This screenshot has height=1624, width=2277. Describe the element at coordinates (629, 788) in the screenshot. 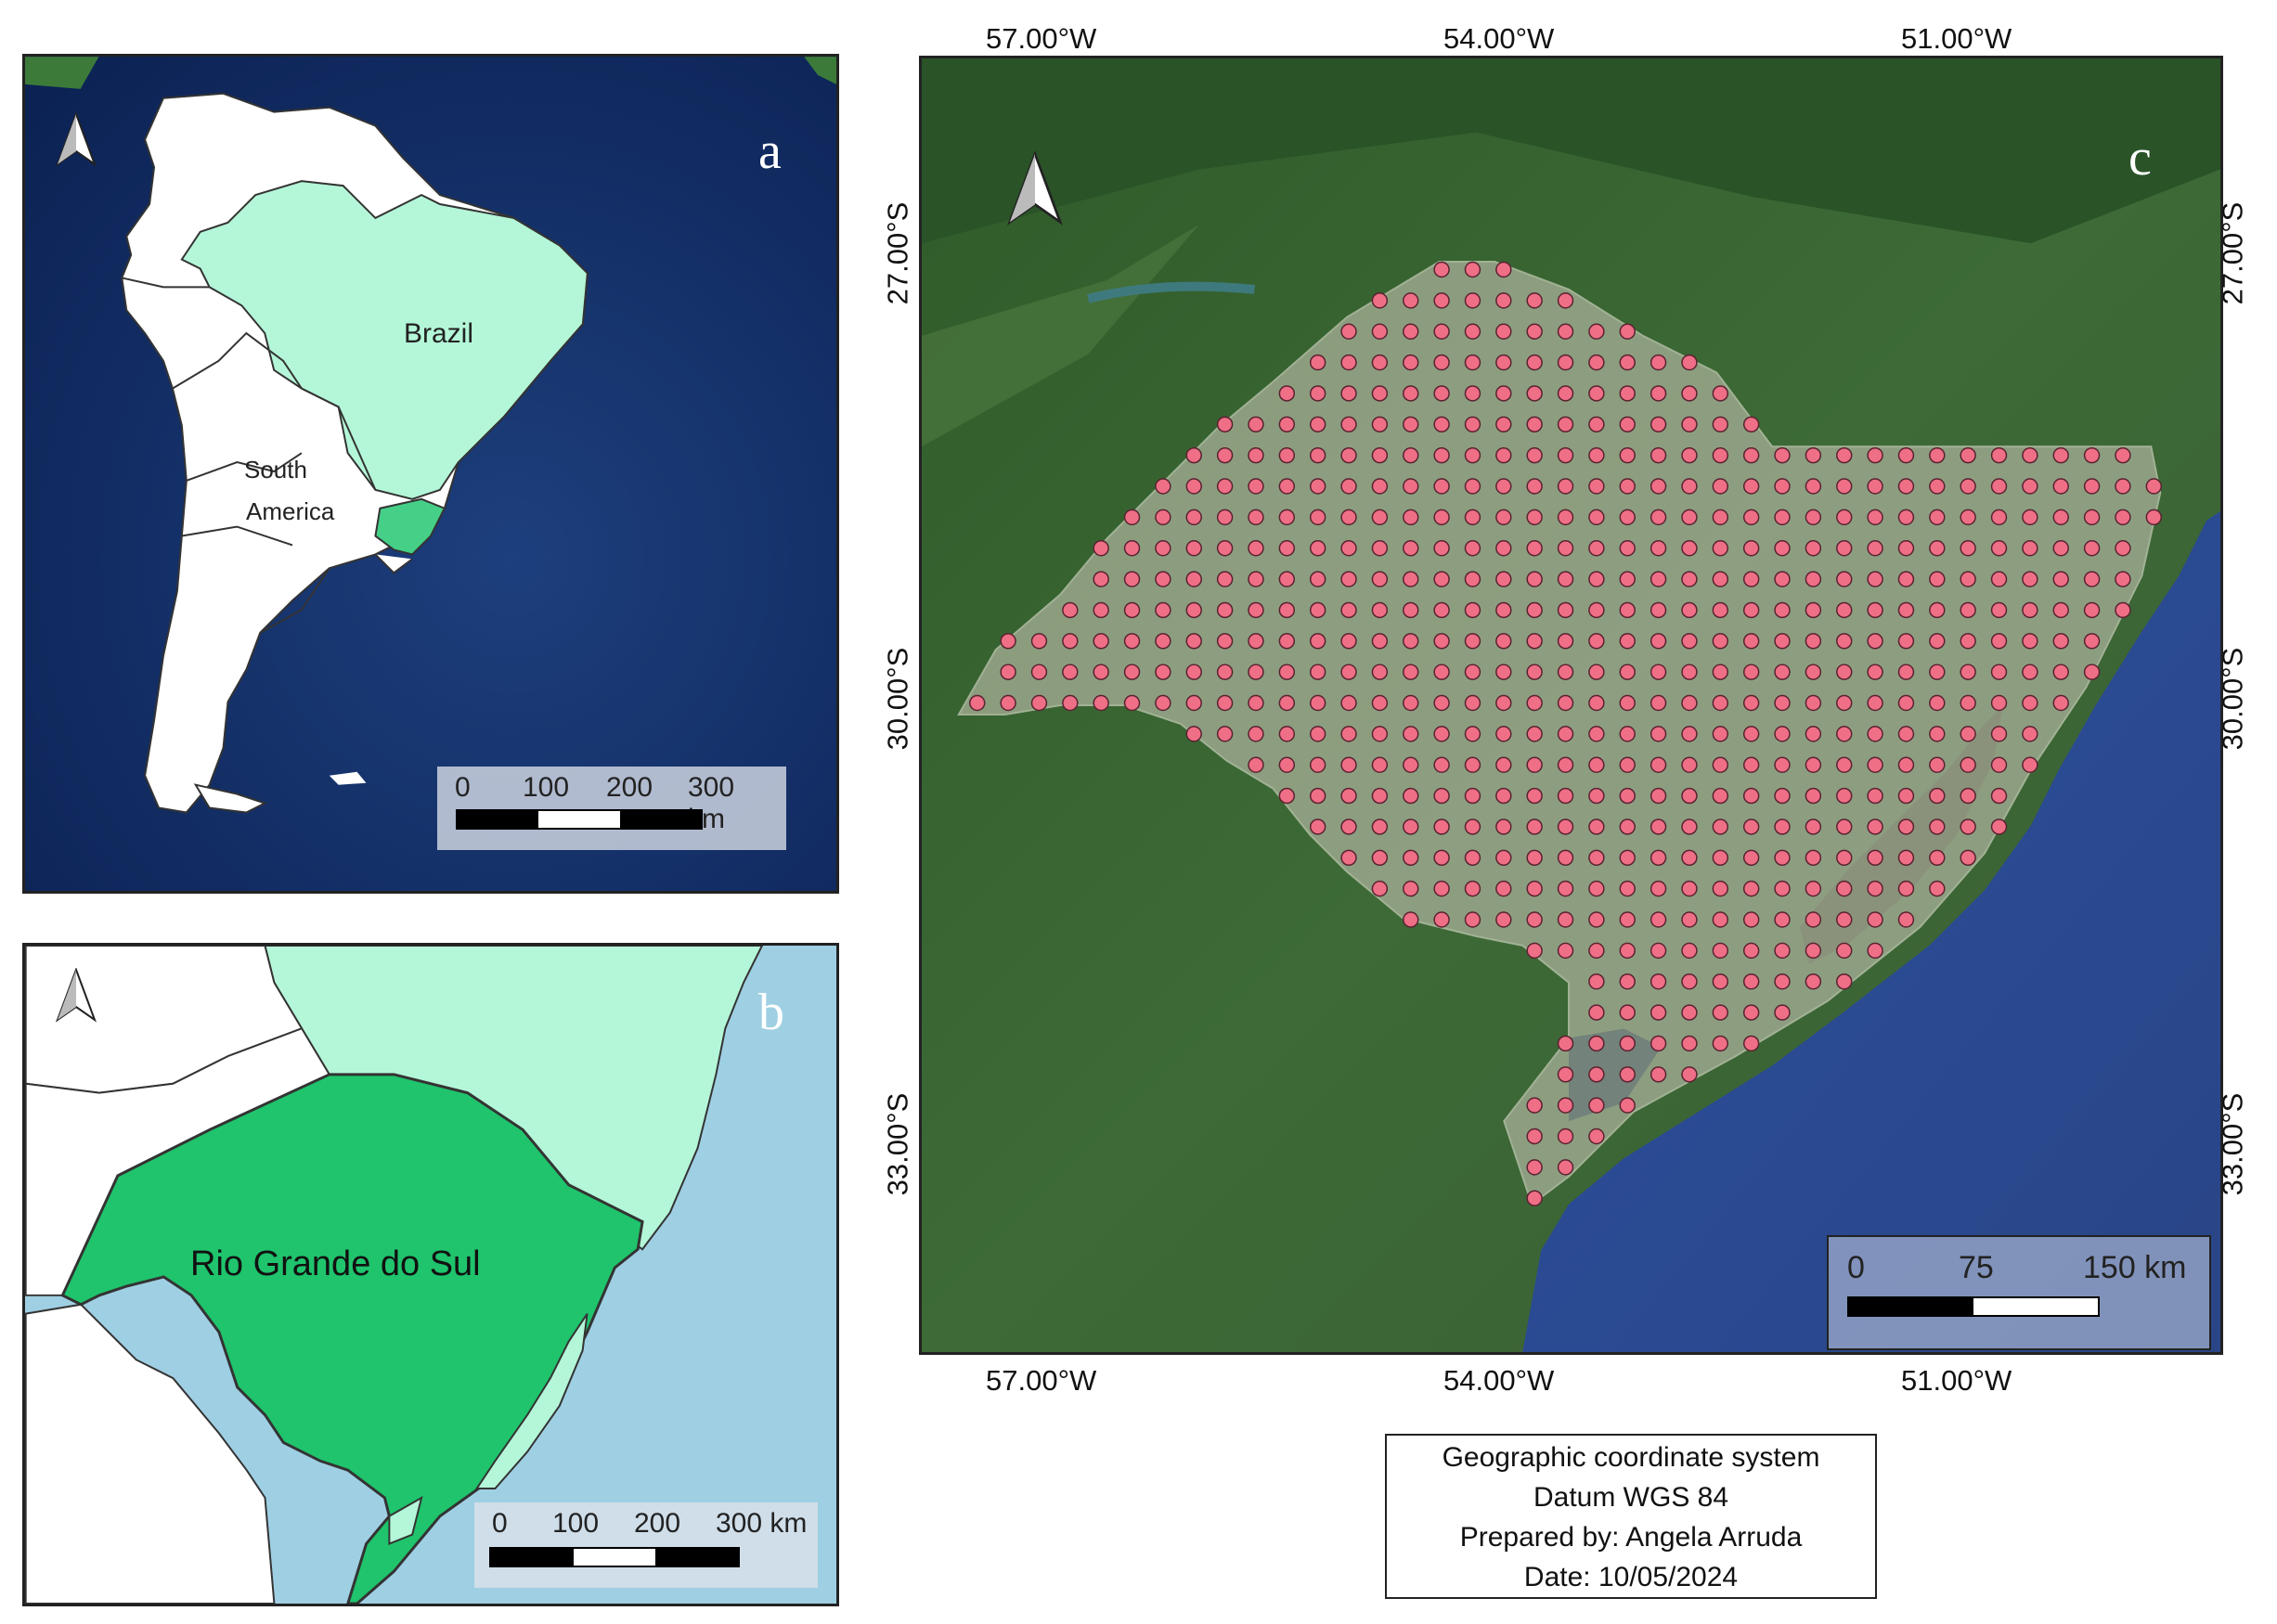

I see `scale-tick: 200` at that location.